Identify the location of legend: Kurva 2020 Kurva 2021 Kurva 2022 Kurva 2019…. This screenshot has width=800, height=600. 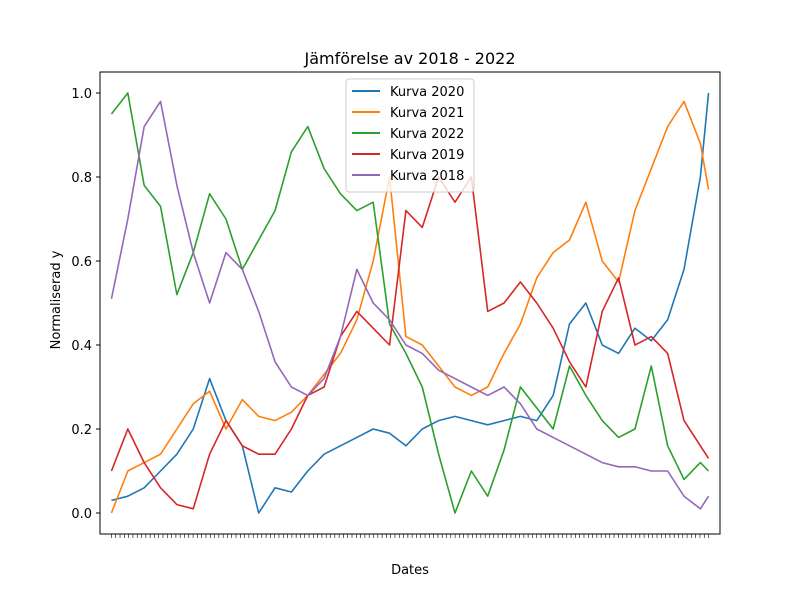
(410, 135).